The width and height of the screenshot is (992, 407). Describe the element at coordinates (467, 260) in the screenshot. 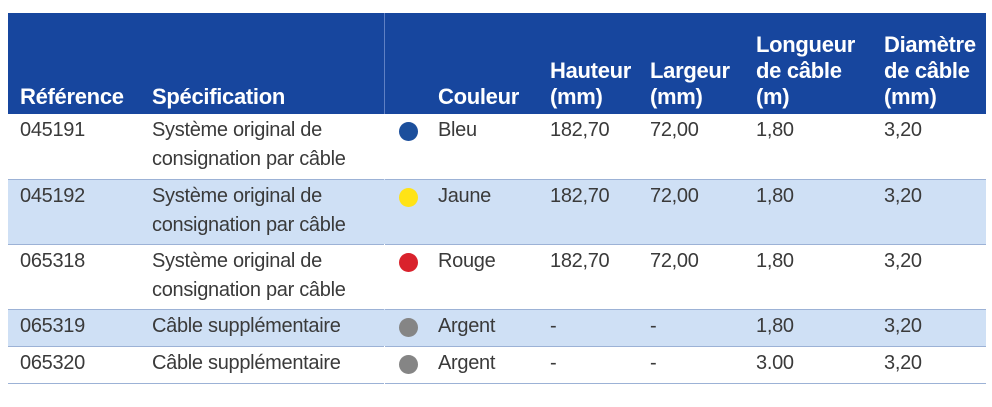

I see `cell-color-name: Rouge` at that location.